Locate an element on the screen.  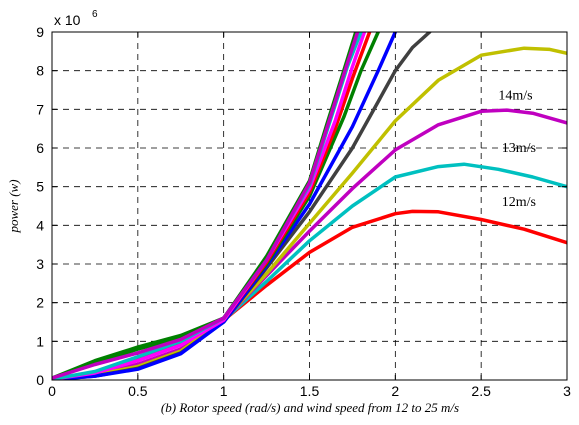
y-tick-label: 2 is located at coordinates (40, 303).